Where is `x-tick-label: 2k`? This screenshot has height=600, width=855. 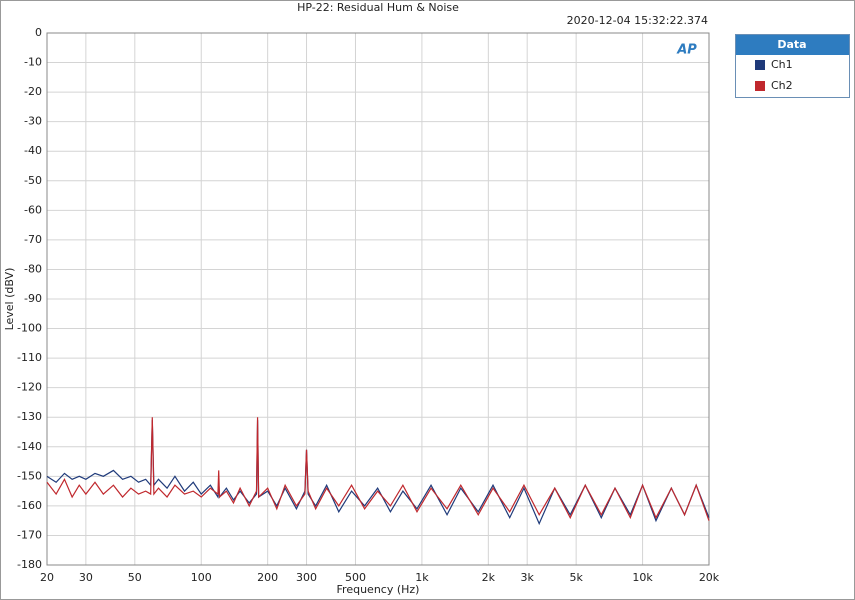 x-tick-label: 2k is located at coordinates (489, 577).